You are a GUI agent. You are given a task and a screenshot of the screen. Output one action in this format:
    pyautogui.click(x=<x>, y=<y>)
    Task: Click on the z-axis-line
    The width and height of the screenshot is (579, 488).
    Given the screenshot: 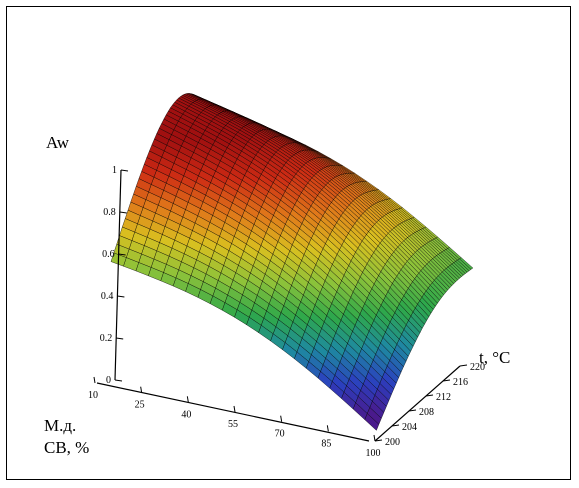 What is the action you would take?
    pyautogui.click(x=118, y=275)
    